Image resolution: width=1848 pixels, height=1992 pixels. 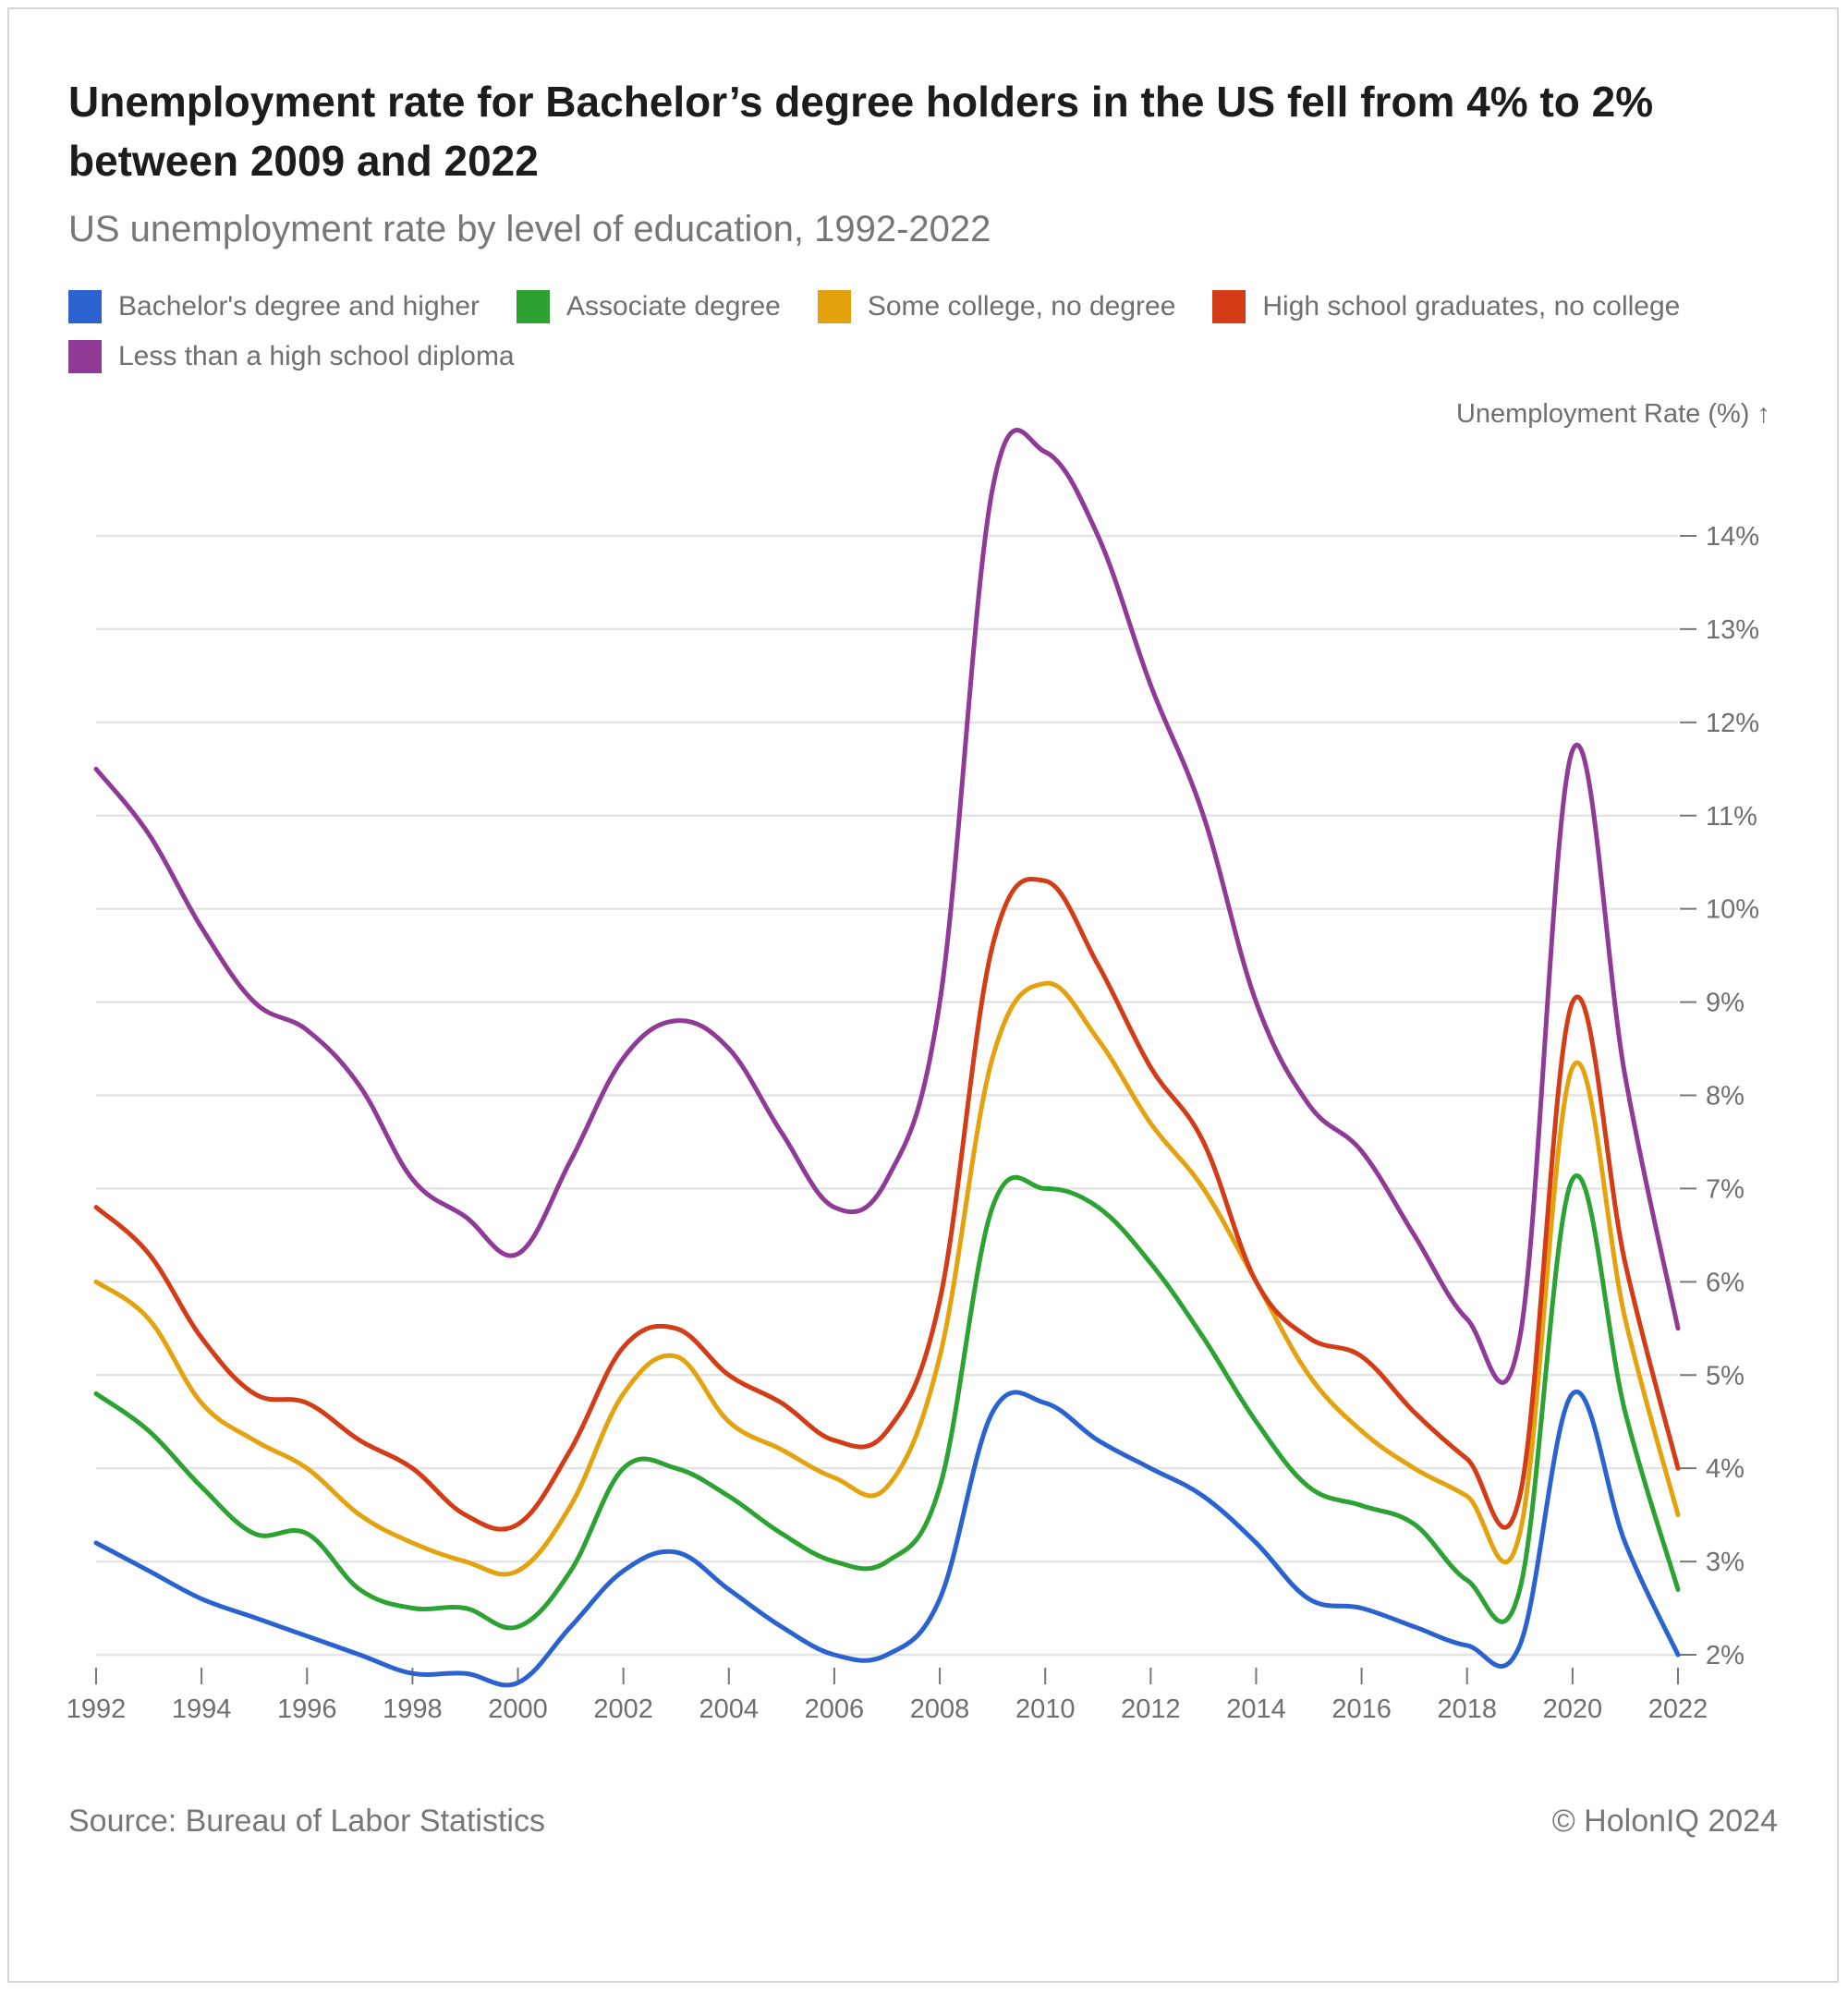 What do you see at coordinates (299, 306) in the screenshot?
I see `legend-label-bachelors: Bachelor's degree and higher` at bounding box center [299, 306].